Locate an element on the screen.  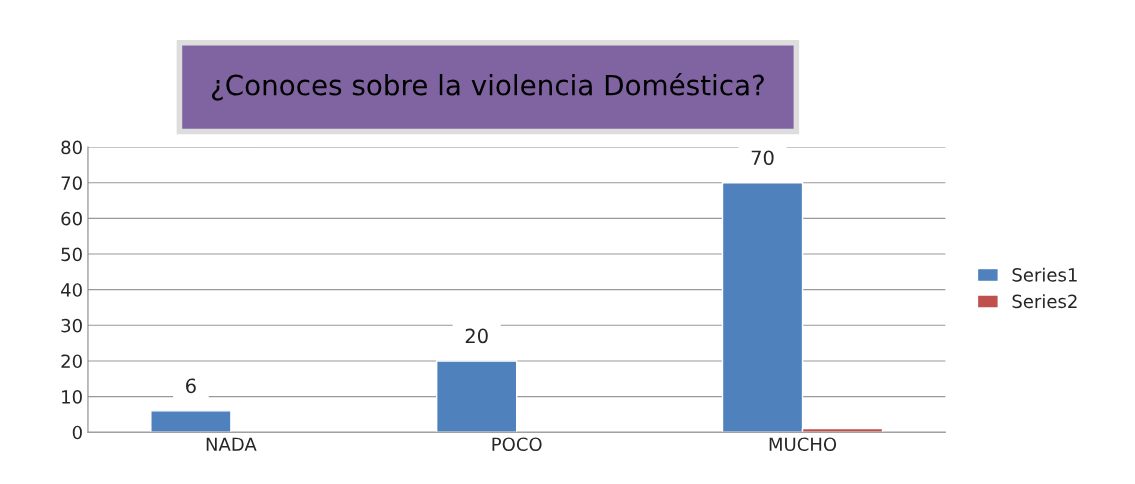
y-tick-label: 80 is located at coordinates (71, 147).